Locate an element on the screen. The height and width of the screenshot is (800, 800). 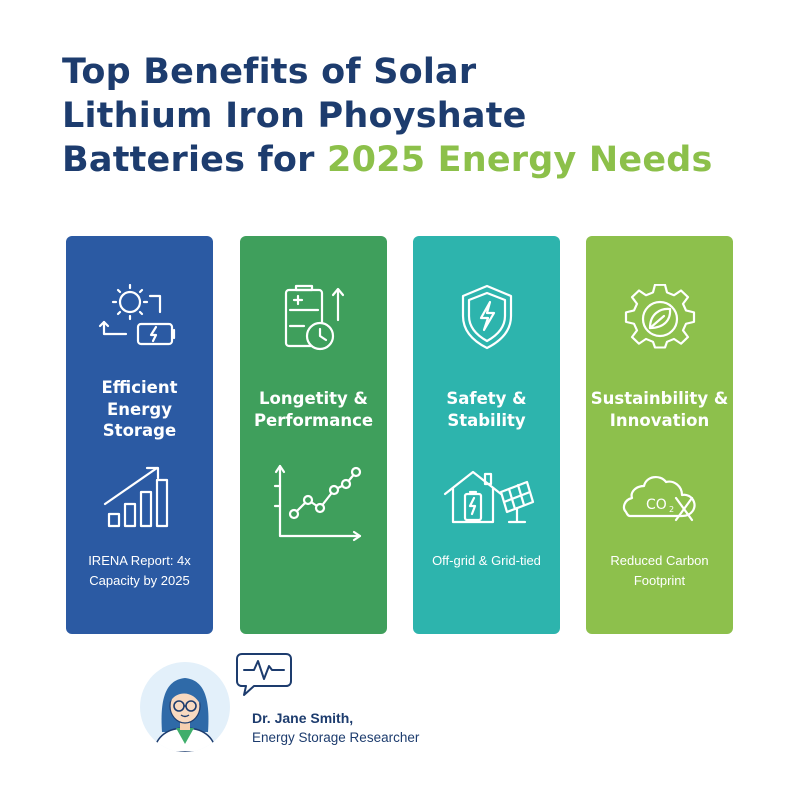
card-title: Sustainbility & Innovation is located at coordinates (659, 409).